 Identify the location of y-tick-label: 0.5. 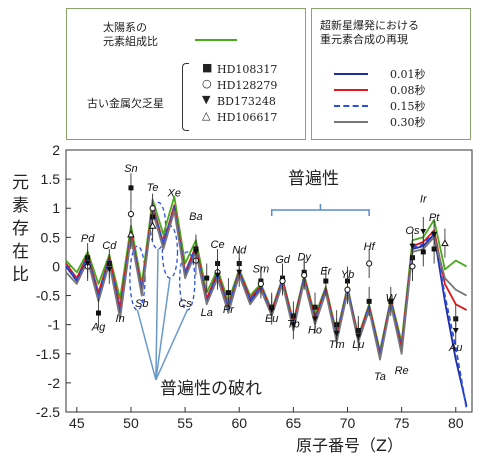
(51, 237).